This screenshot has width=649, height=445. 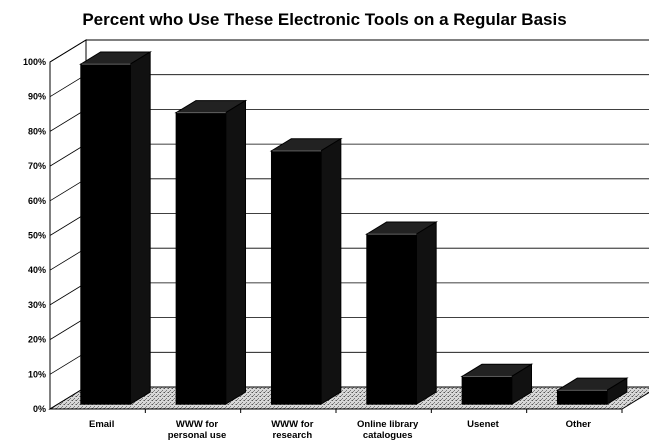 What do you see at coordinates (37, 374) in the screenshot?
I see `y-tick-label: 10%` at bounding box center [37, 374].